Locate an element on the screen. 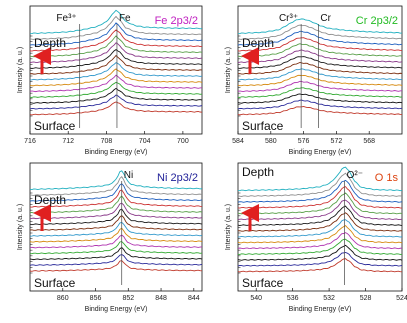 The width and height of the screenshot is (407, 323). peak-marker-label: Cr is located at coordinates (325, 18).